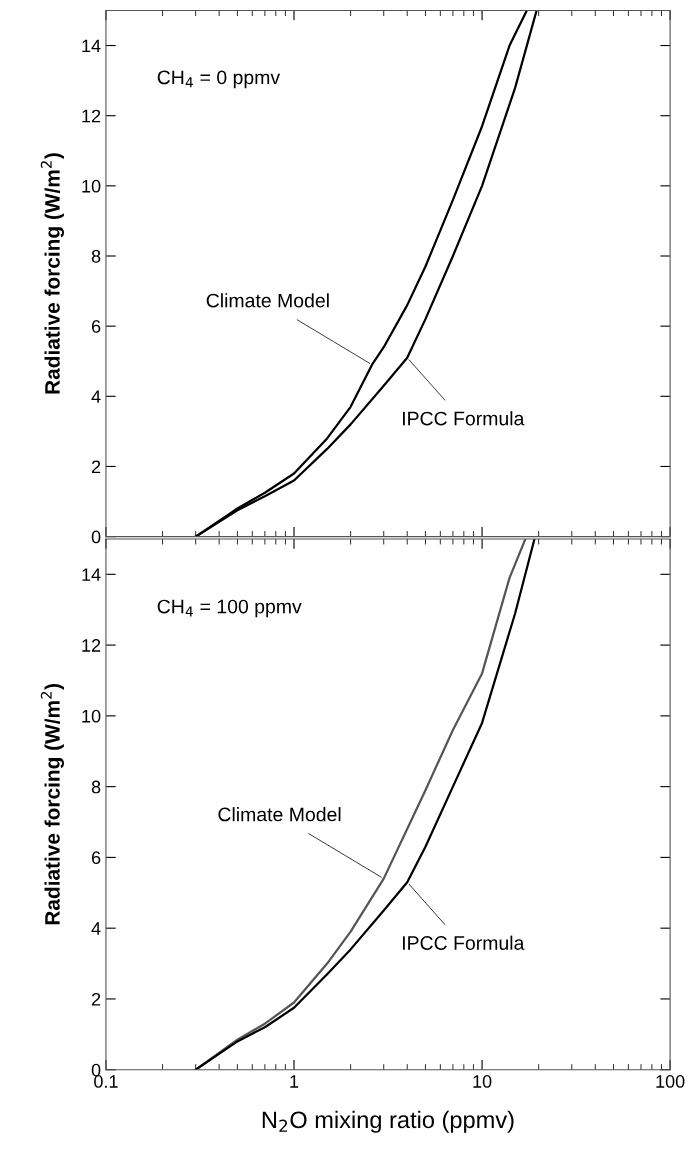 This screenshot has height=1164, width=688. I want to click on x-tick-label: 10, so click(482, 1081).